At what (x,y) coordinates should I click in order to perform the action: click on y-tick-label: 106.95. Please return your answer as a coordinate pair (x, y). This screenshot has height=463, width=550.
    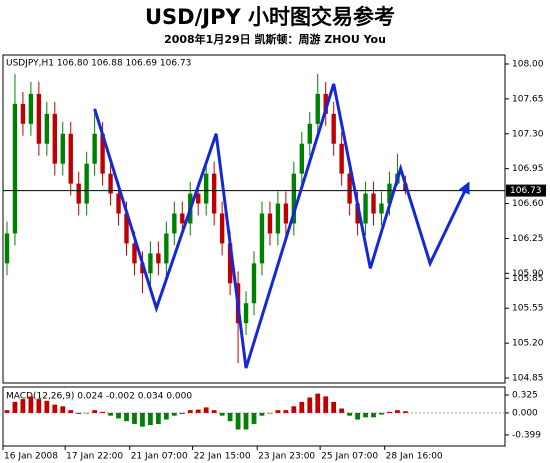
    Looking at the image, I should click on (528, 169).